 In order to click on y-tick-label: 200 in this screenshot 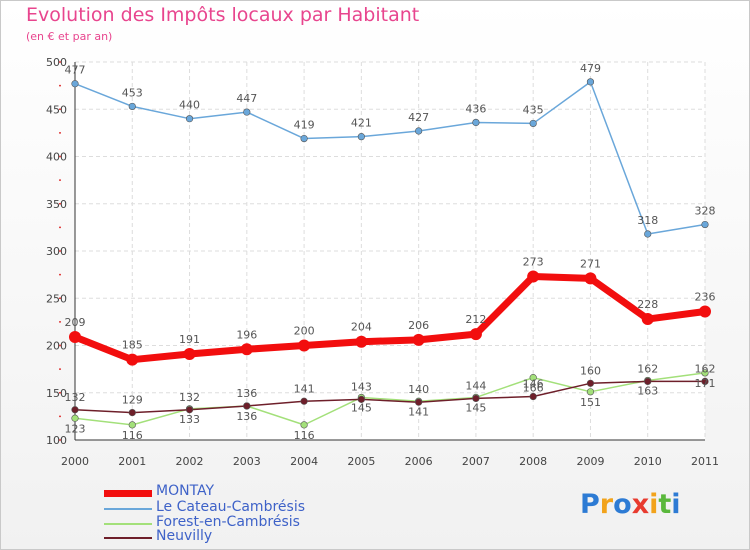, I will do `click(56, 346)`.